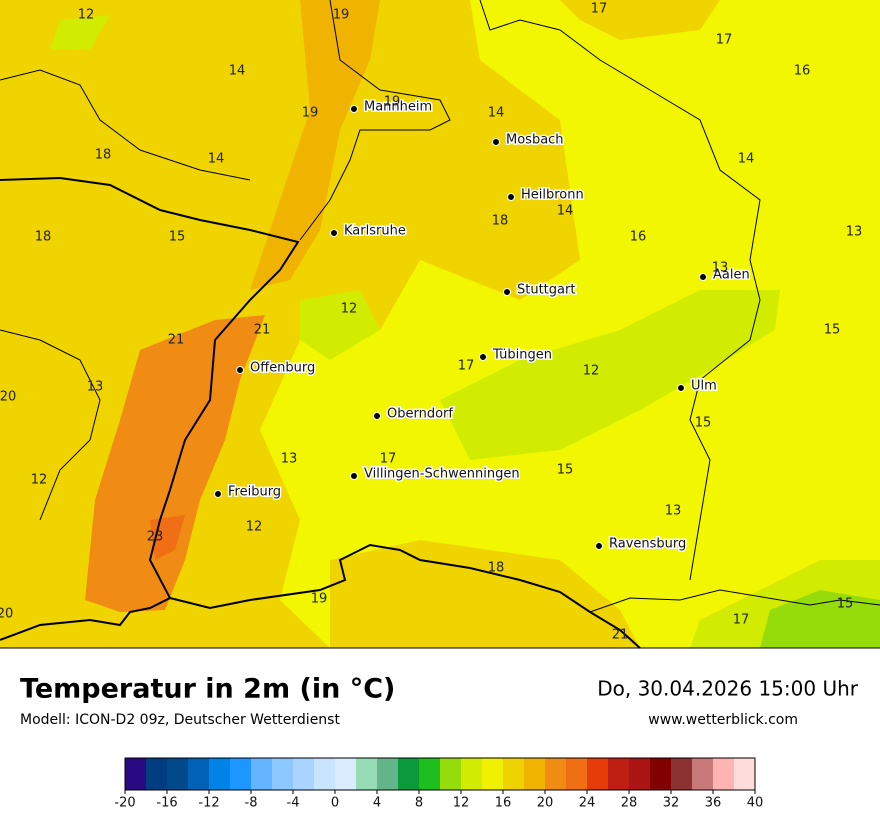 The height and width of the screenshot is (834, 880). What do you see at coordinates (208, 803) in the screenshot?
I see `tick-label: -12` at bounding box center [208, 803].